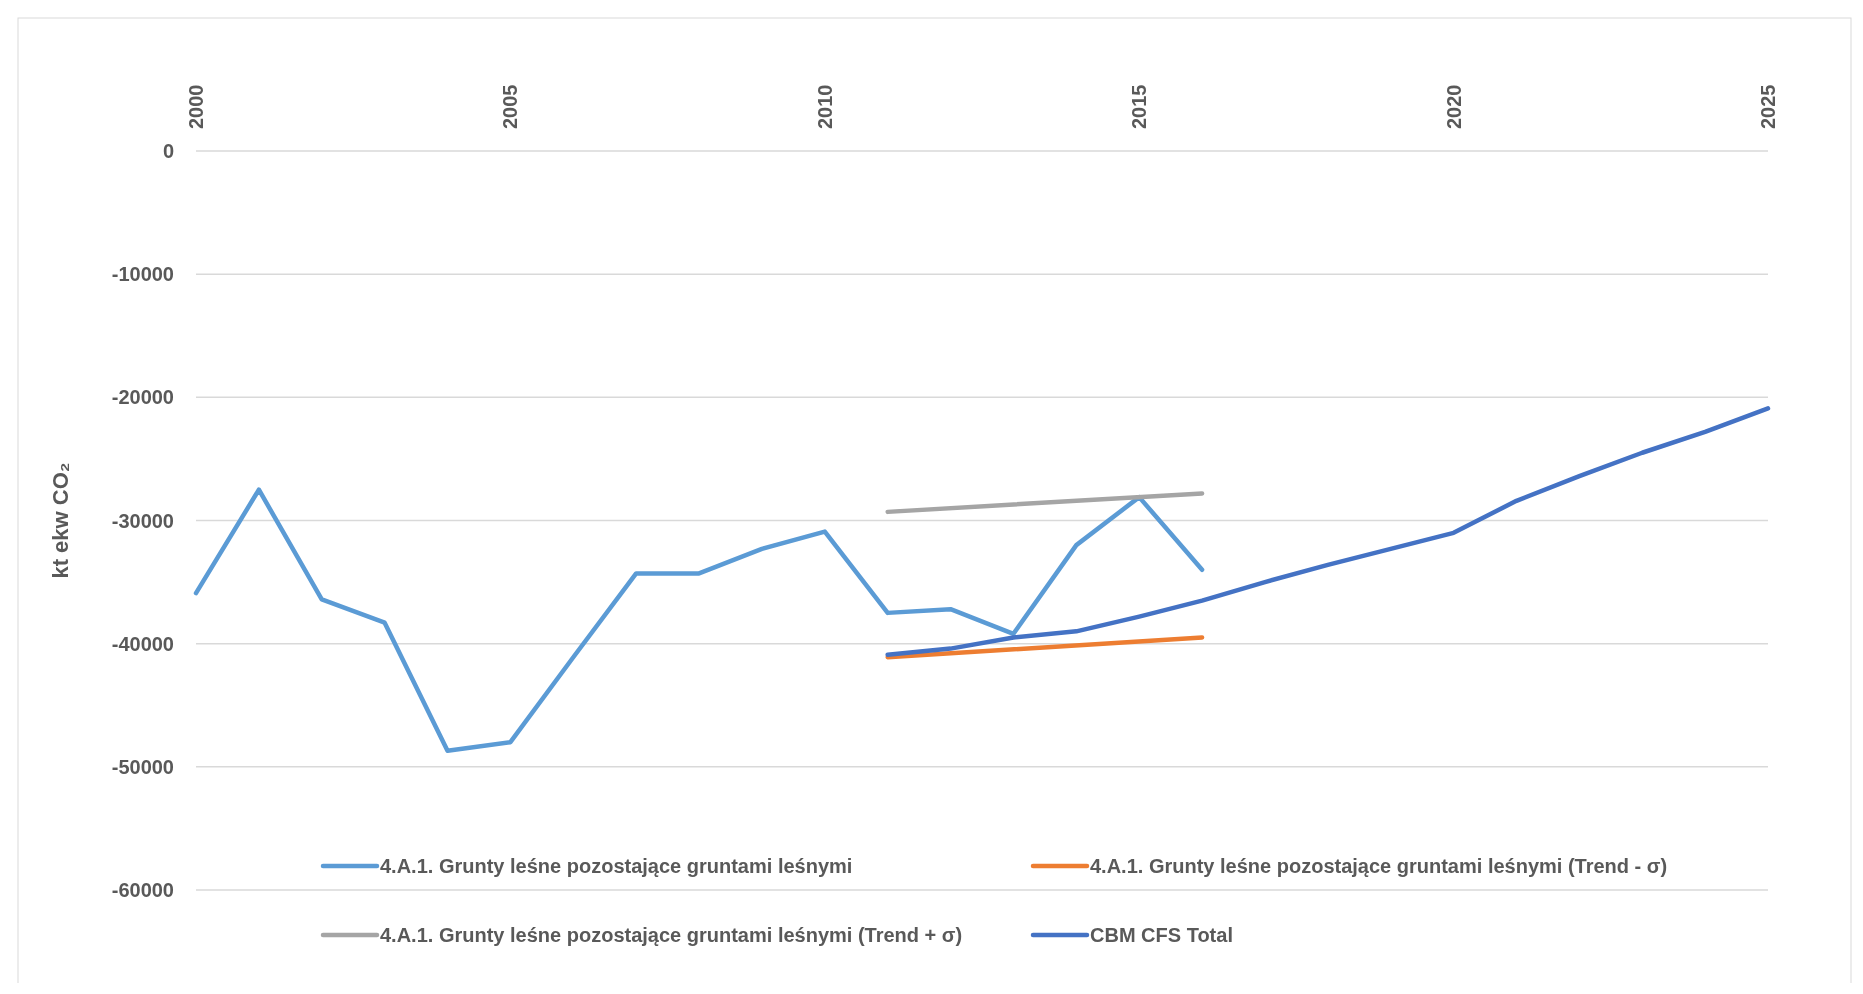 The height and width of the screenshot is (994, 1863). Describe the element at coordinates (168, 151) in the screenshot. I see `y-tick-label: 0` at that location.